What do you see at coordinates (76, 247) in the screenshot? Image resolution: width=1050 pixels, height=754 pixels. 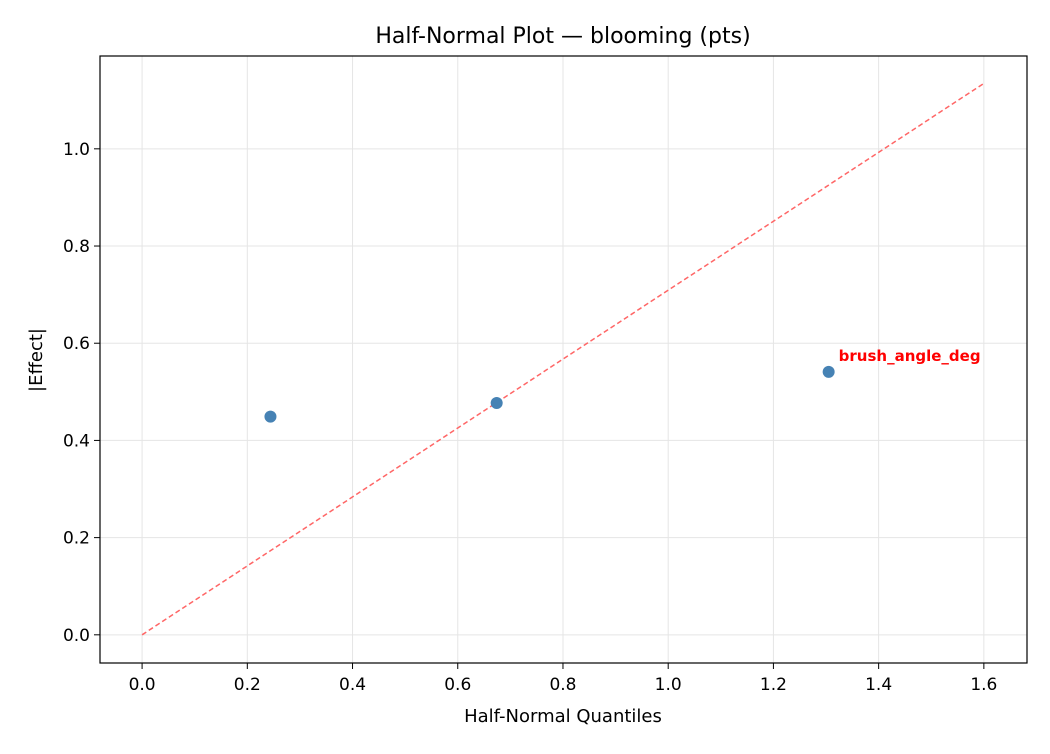 I see `y-tick-label: 0.8` at bounding box center [76, 247].